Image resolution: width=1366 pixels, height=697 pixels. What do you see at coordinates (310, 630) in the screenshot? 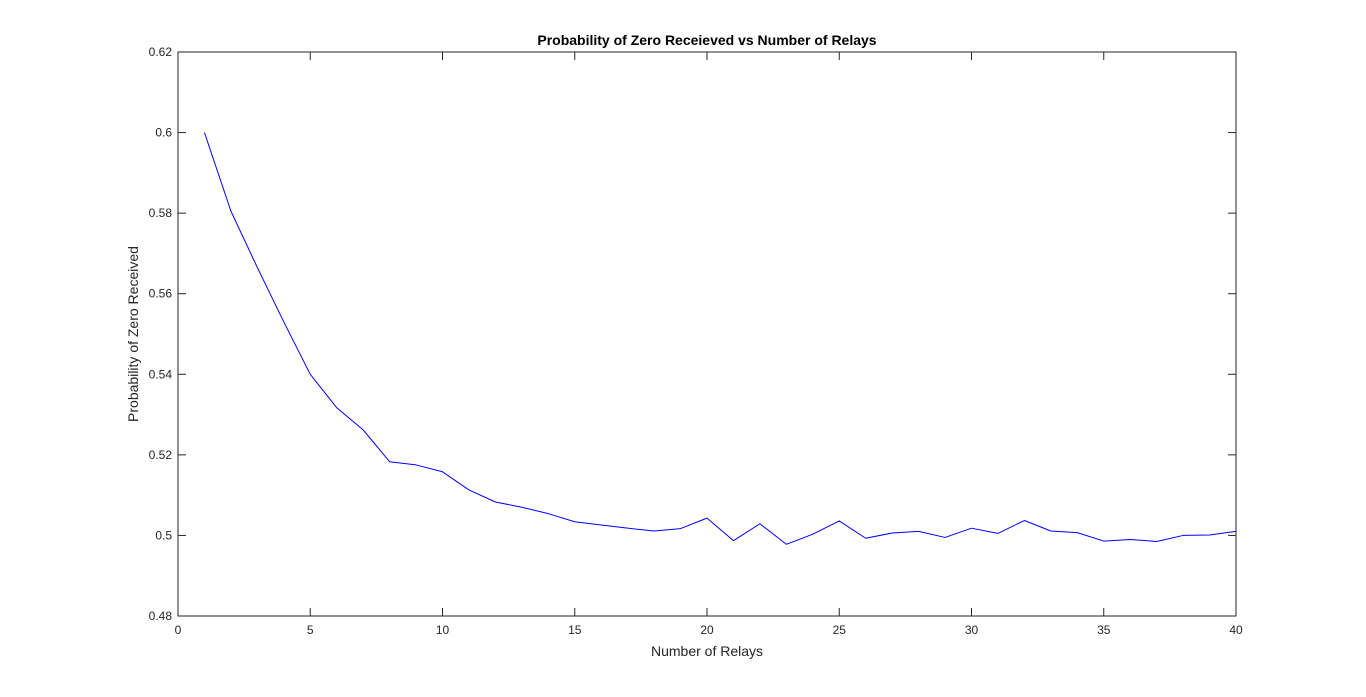
I see `x-tick-label: 5` at bounding box center [310, 630].